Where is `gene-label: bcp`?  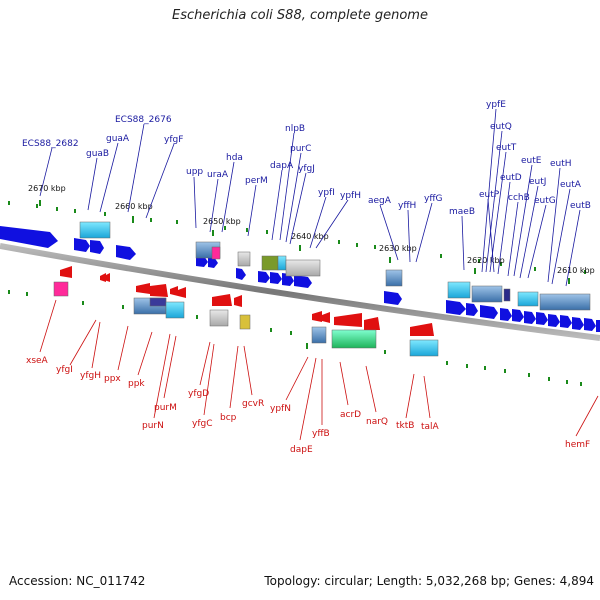 gene-label: bcp is located at coordinates (228, 418).